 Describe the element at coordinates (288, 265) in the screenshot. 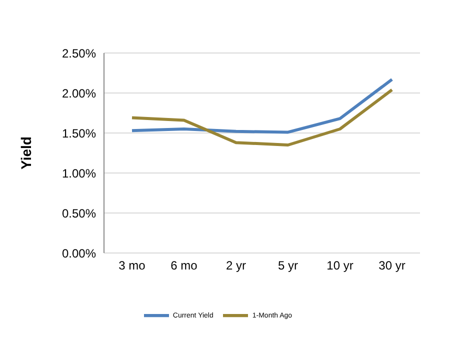

I see `x-tick-label: 5 yr` at that location.